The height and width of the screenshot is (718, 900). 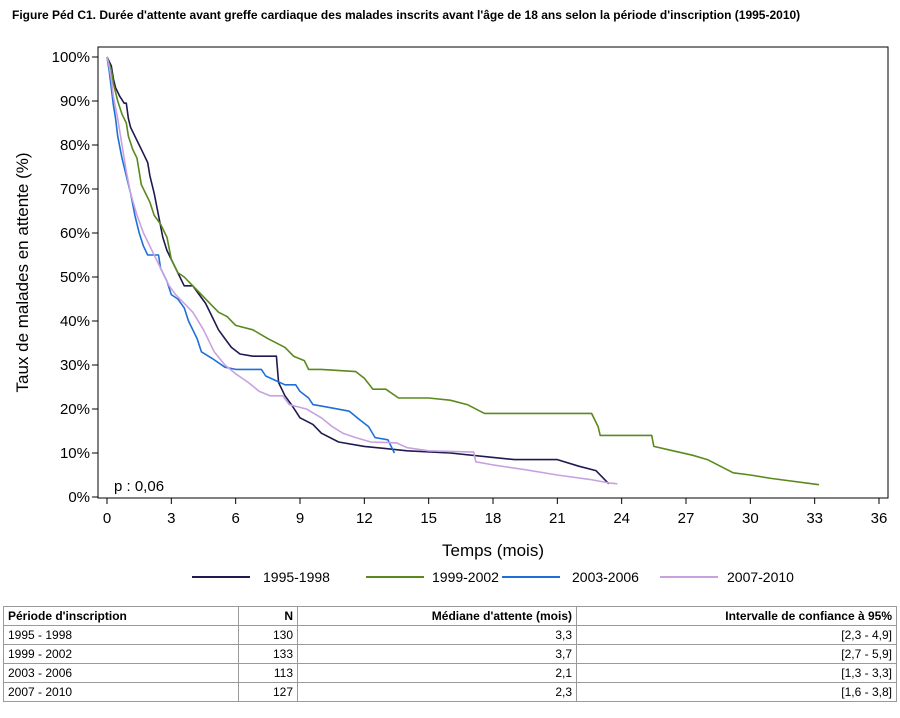 What do you see at coordinates (261, 577) in the screenshot?
I see `legend-item: 1995-1998` at bounding box center [261, 577].